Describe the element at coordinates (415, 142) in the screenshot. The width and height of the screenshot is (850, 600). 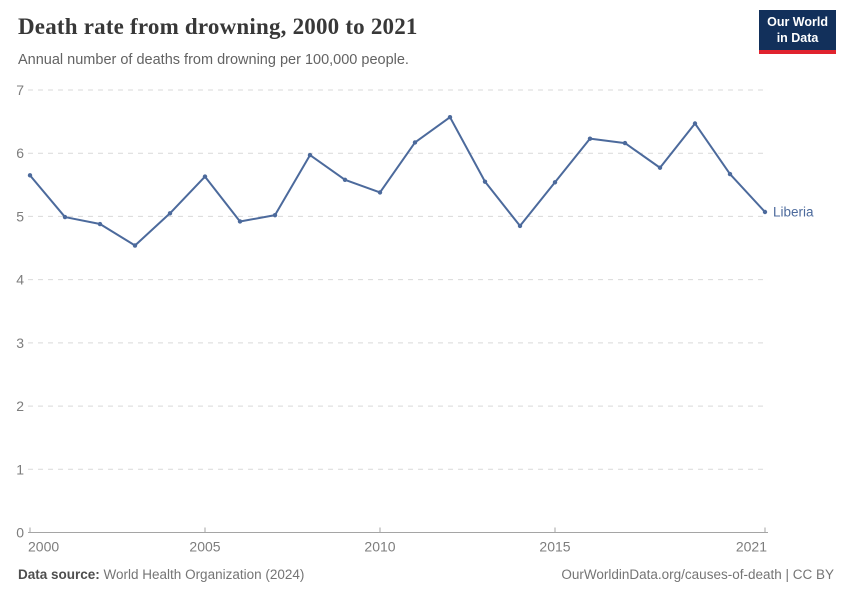
I see `data-point-liberia-2011` at that location.